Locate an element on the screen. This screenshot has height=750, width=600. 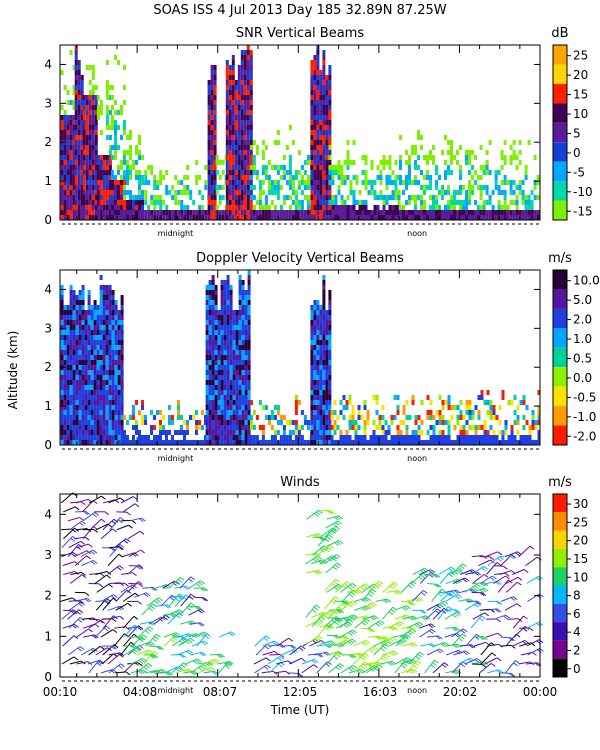
colorbar-swatch is located at coordinates (560, 558).